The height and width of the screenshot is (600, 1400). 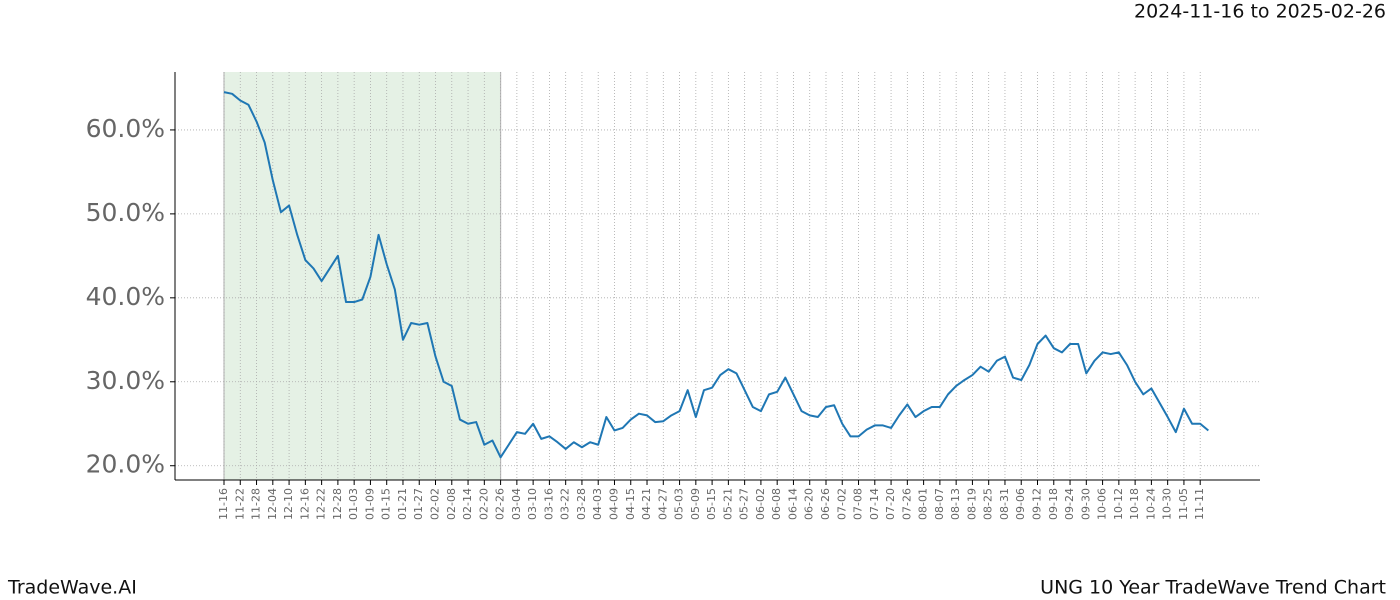 I want to click on x-tick-label: 01-03, so click(x=353, y=504).